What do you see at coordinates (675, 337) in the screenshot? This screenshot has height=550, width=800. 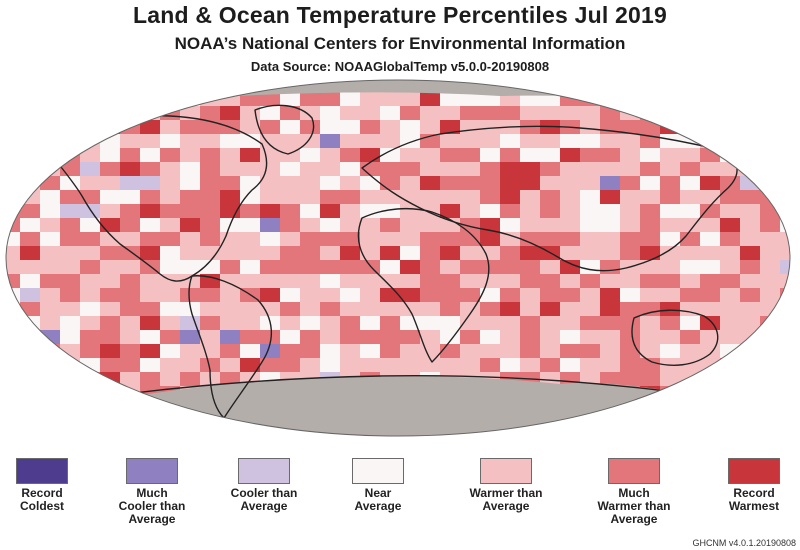 I see `australia-coast` at bounding box center [675, 337].